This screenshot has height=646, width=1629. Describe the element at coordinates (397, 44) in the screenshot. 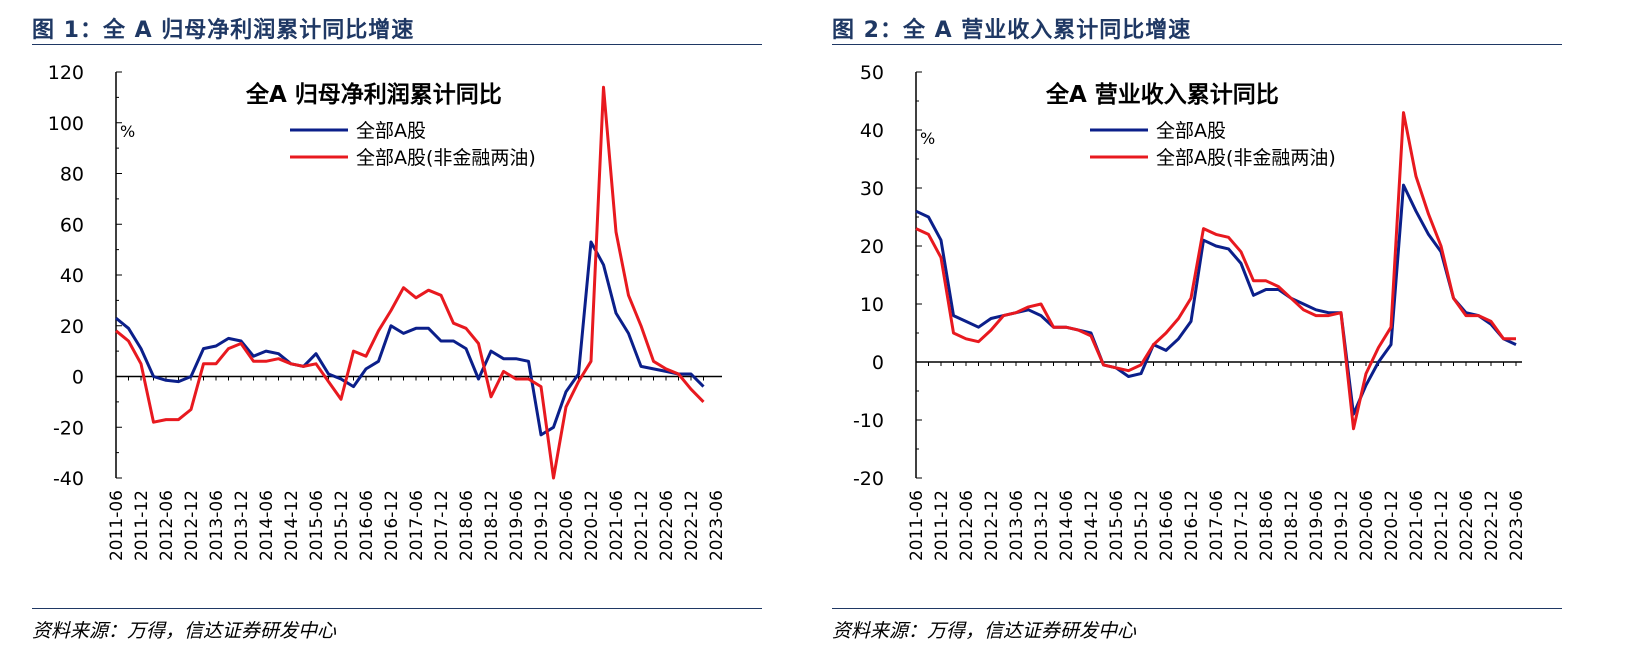

I see `figure-1-top-rule` at that location.